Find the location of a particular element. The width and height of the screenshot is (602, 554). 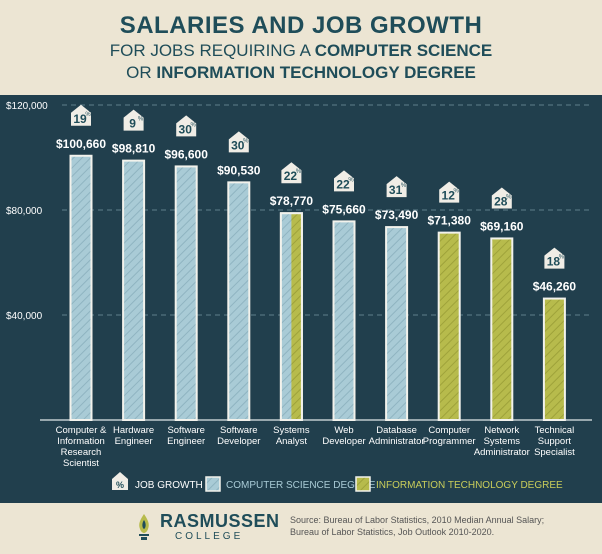

category-label: Computer Programmer is located at coordinates (449, 436).